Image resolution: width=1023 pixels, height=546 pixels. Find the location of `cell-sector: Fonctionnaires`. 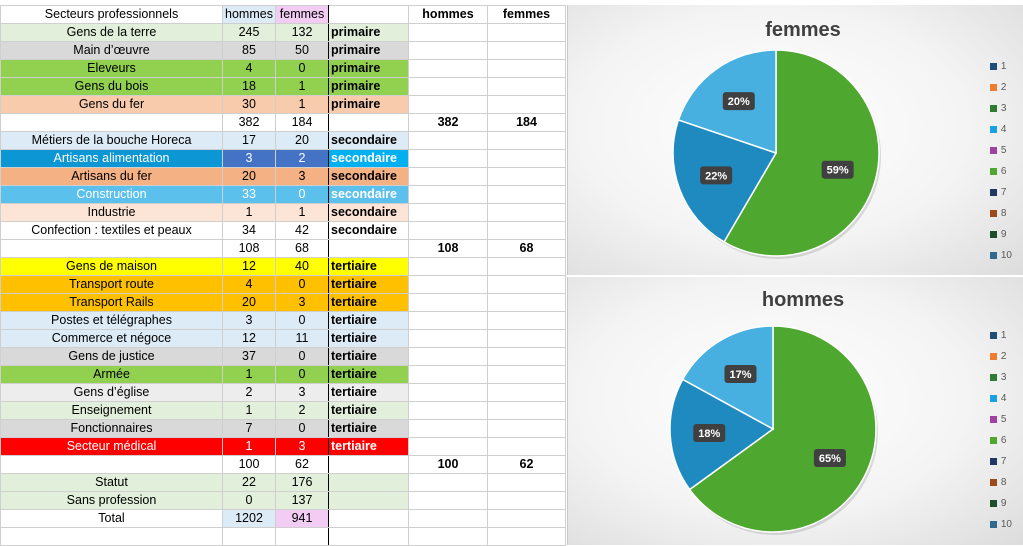

cell-sector: Fonctionnaires is located at coordinates (111, 428).